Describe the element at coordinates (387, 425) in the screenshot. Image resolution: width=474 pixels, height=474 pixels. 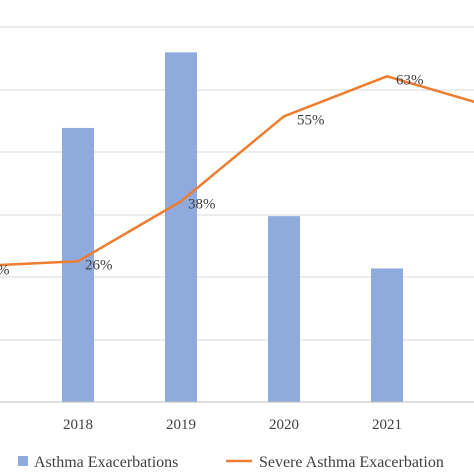
I see `x-tick-label: 2021` at that location.